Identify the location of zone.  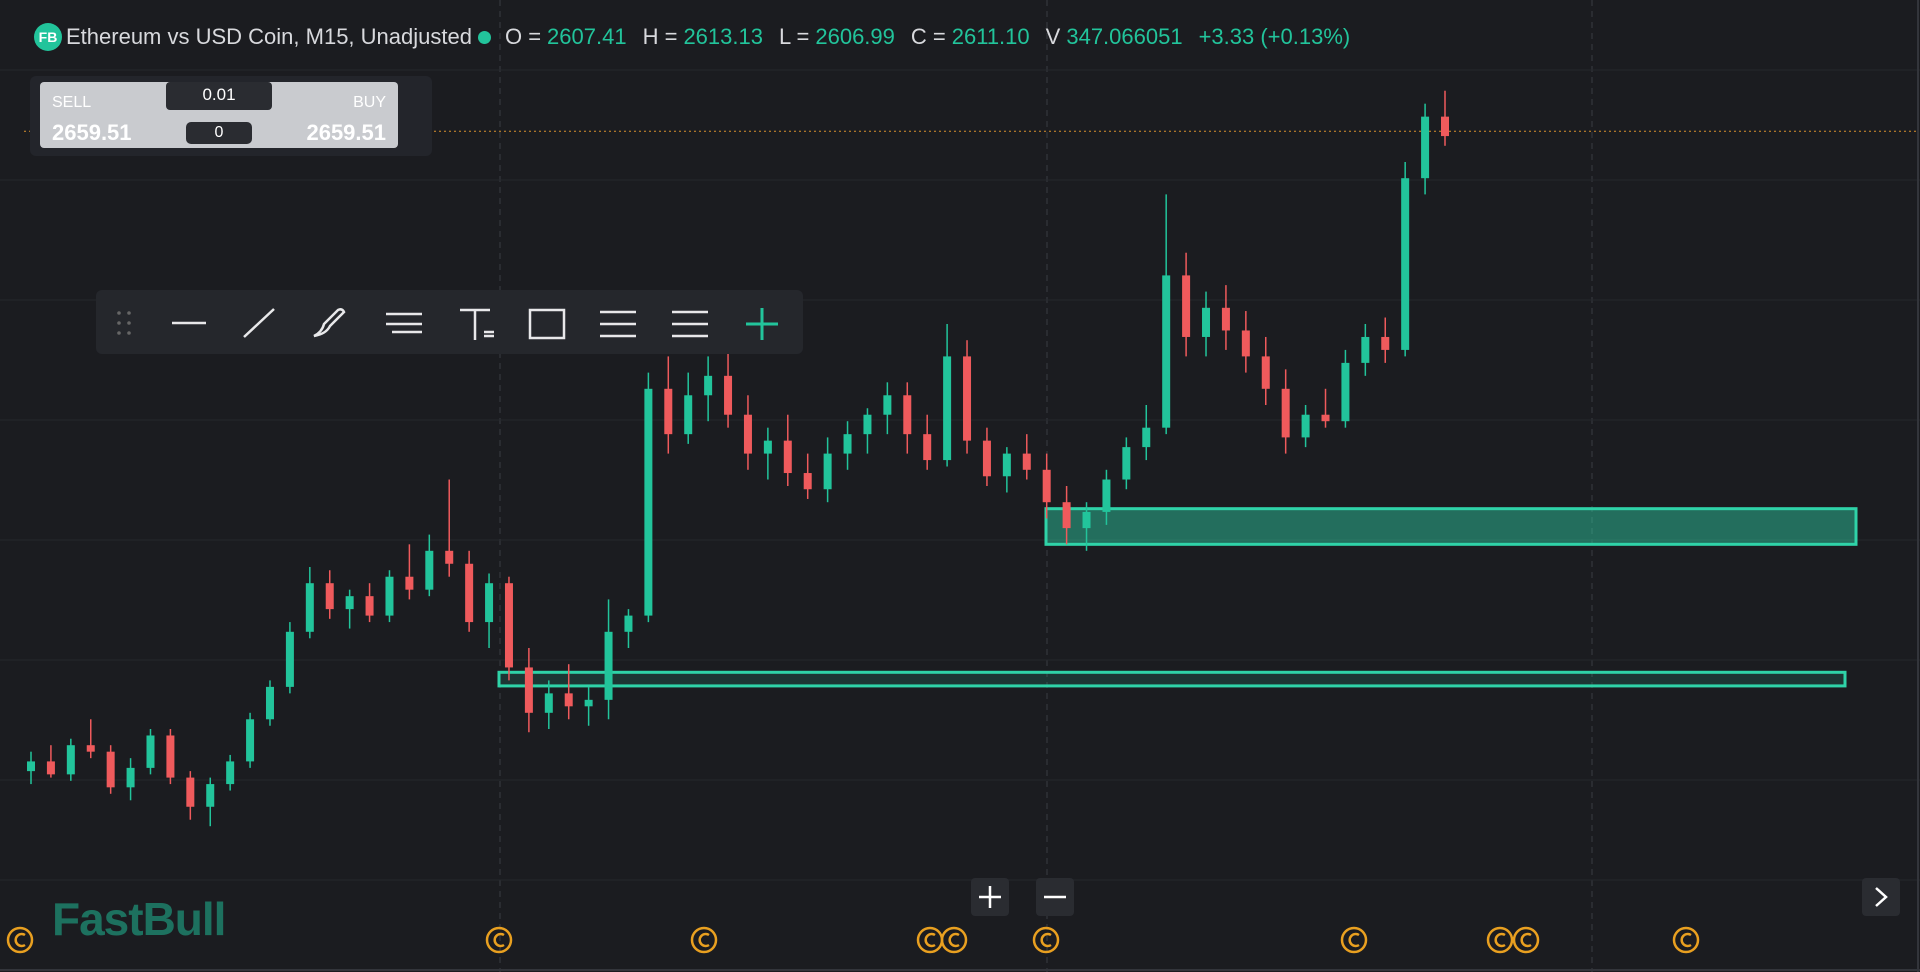
(1172, 679).